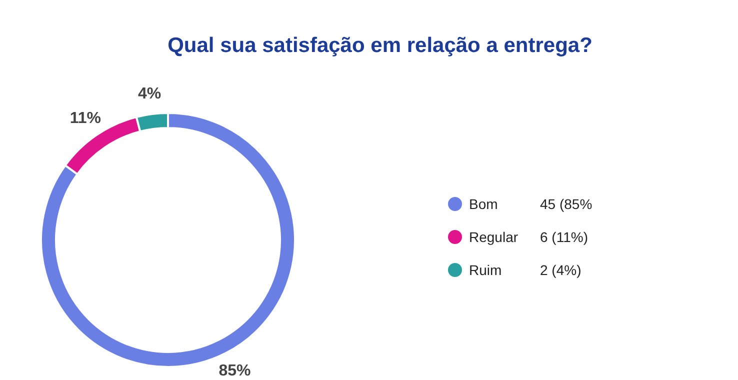  What do you see at coordinates (380, 45) in the screenshot?
I see `chart-title: Qual sua satisfação em relação a entrega?` at bounding box center [380, 45].